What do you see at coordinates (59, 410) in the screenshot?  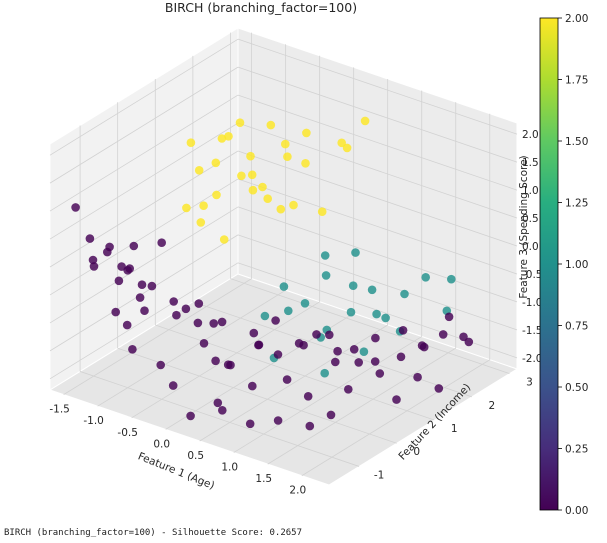 I see `x-tick-label: -1.5` at bounding box center [59, 410].